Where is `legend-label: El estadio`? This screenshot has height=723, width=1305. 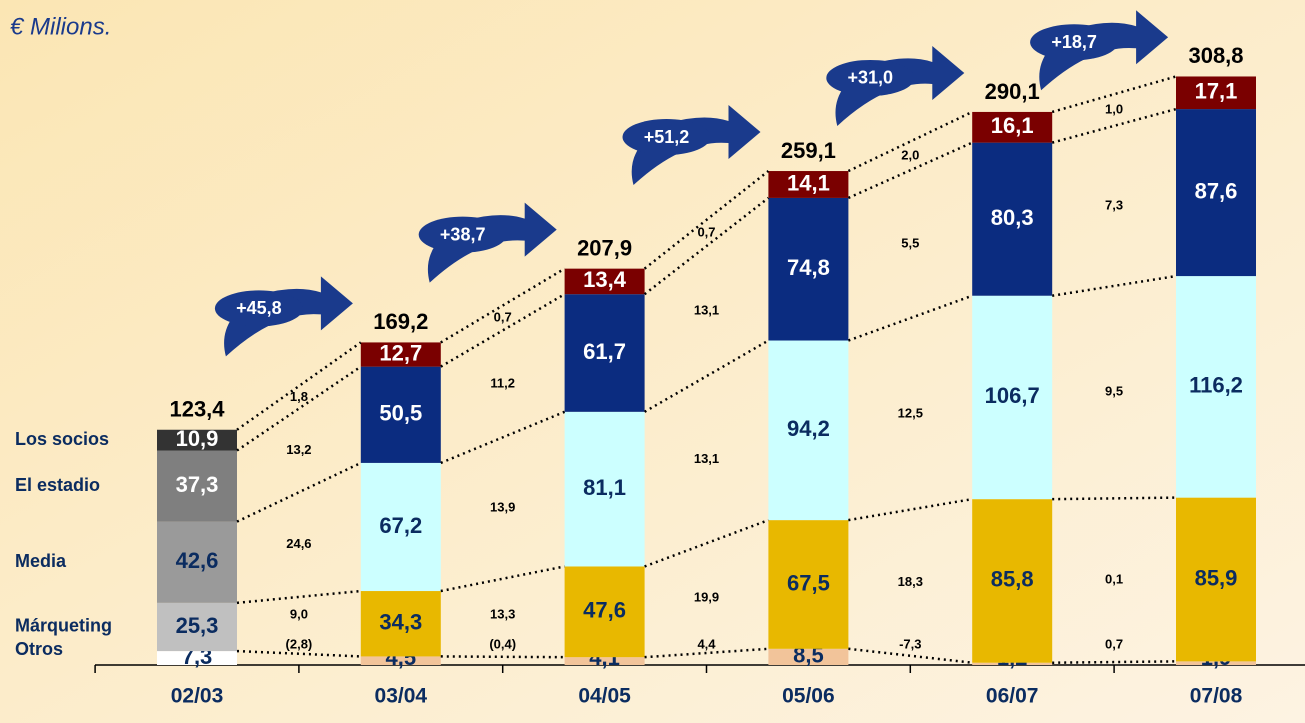 legend-label: El estadio is located at coordinates (57, 485).